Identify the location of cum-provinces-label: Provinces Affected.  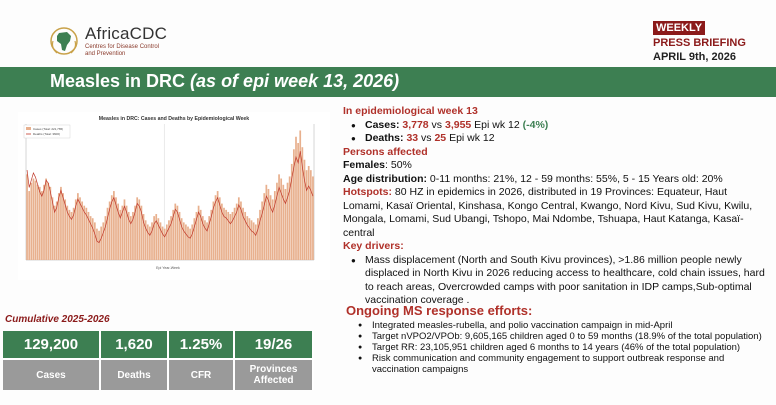
(274, 374).